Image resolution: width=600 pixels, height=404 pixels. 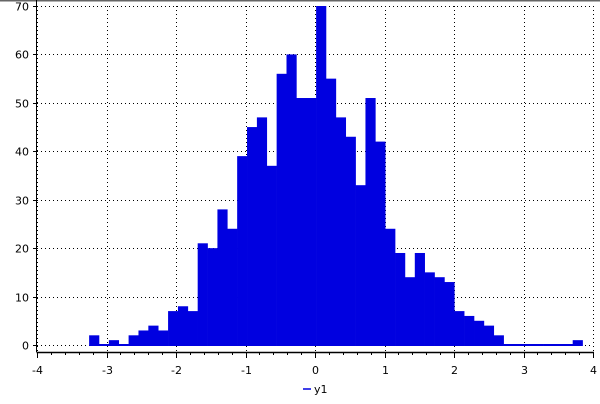 I want to click on y-tick-label: 40, so click(x=22, y=152).